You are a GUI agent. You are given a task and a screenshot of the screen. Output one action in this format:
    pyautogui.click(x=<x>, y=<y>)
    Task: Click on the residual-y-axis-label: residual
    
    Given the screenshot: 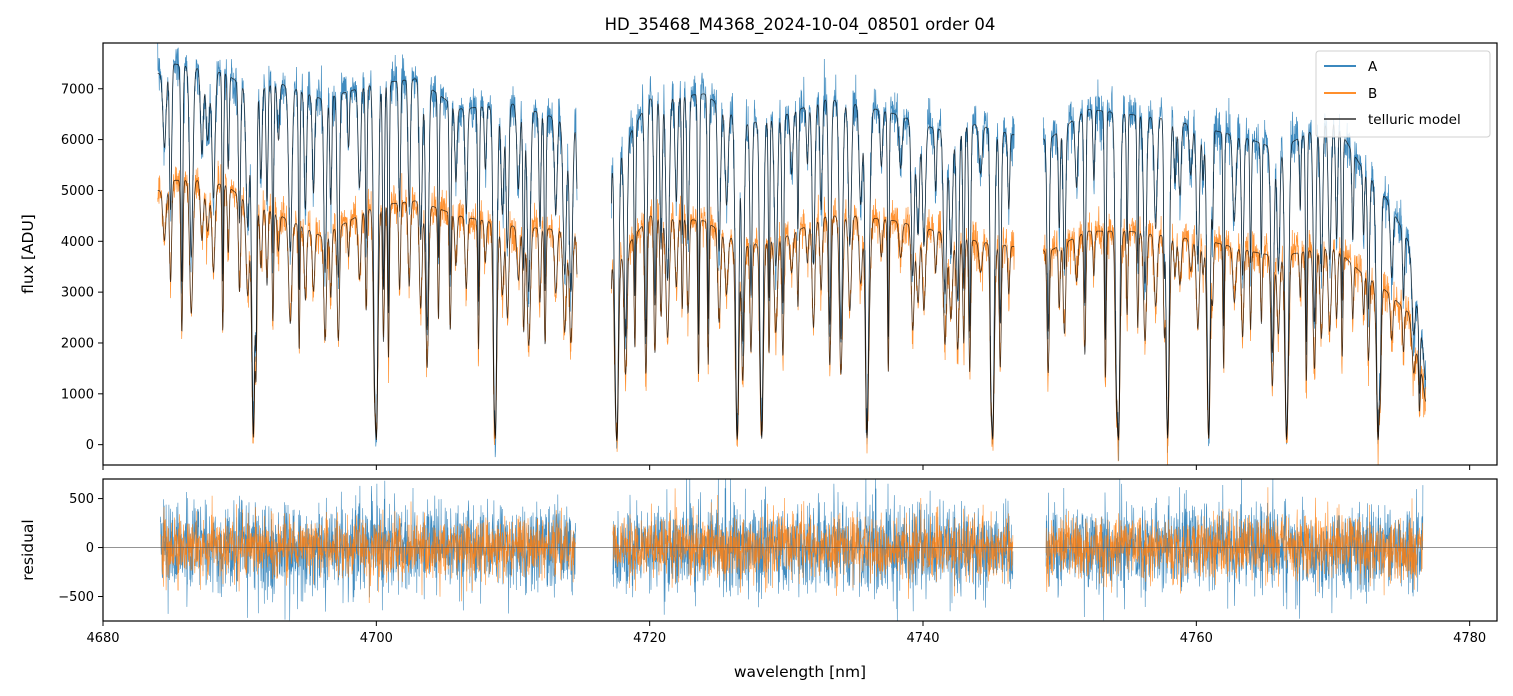 What is the action you would take?
    pyautogui.click(x=28, y=549)
    